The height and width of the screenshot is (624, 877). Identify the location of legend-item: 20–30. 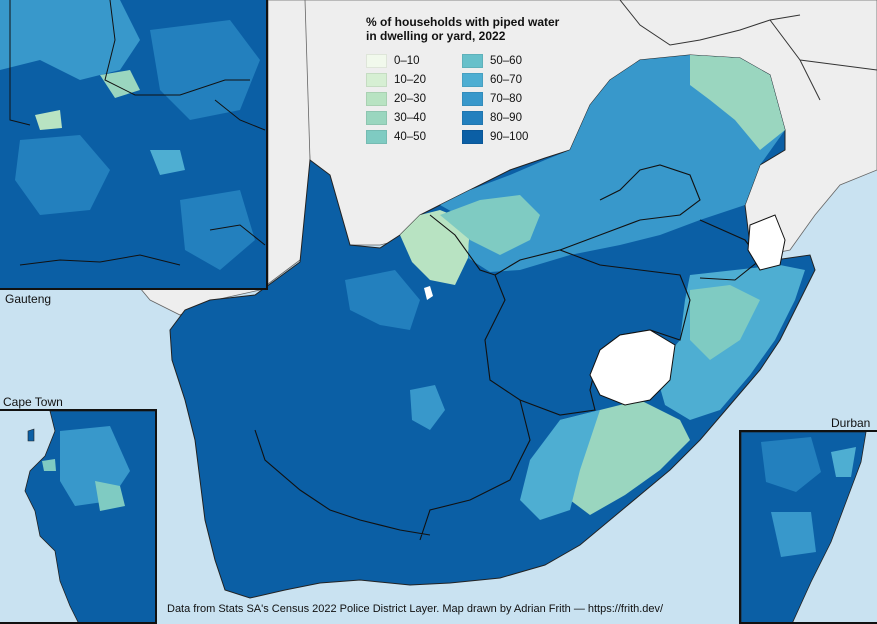
(414, 98).